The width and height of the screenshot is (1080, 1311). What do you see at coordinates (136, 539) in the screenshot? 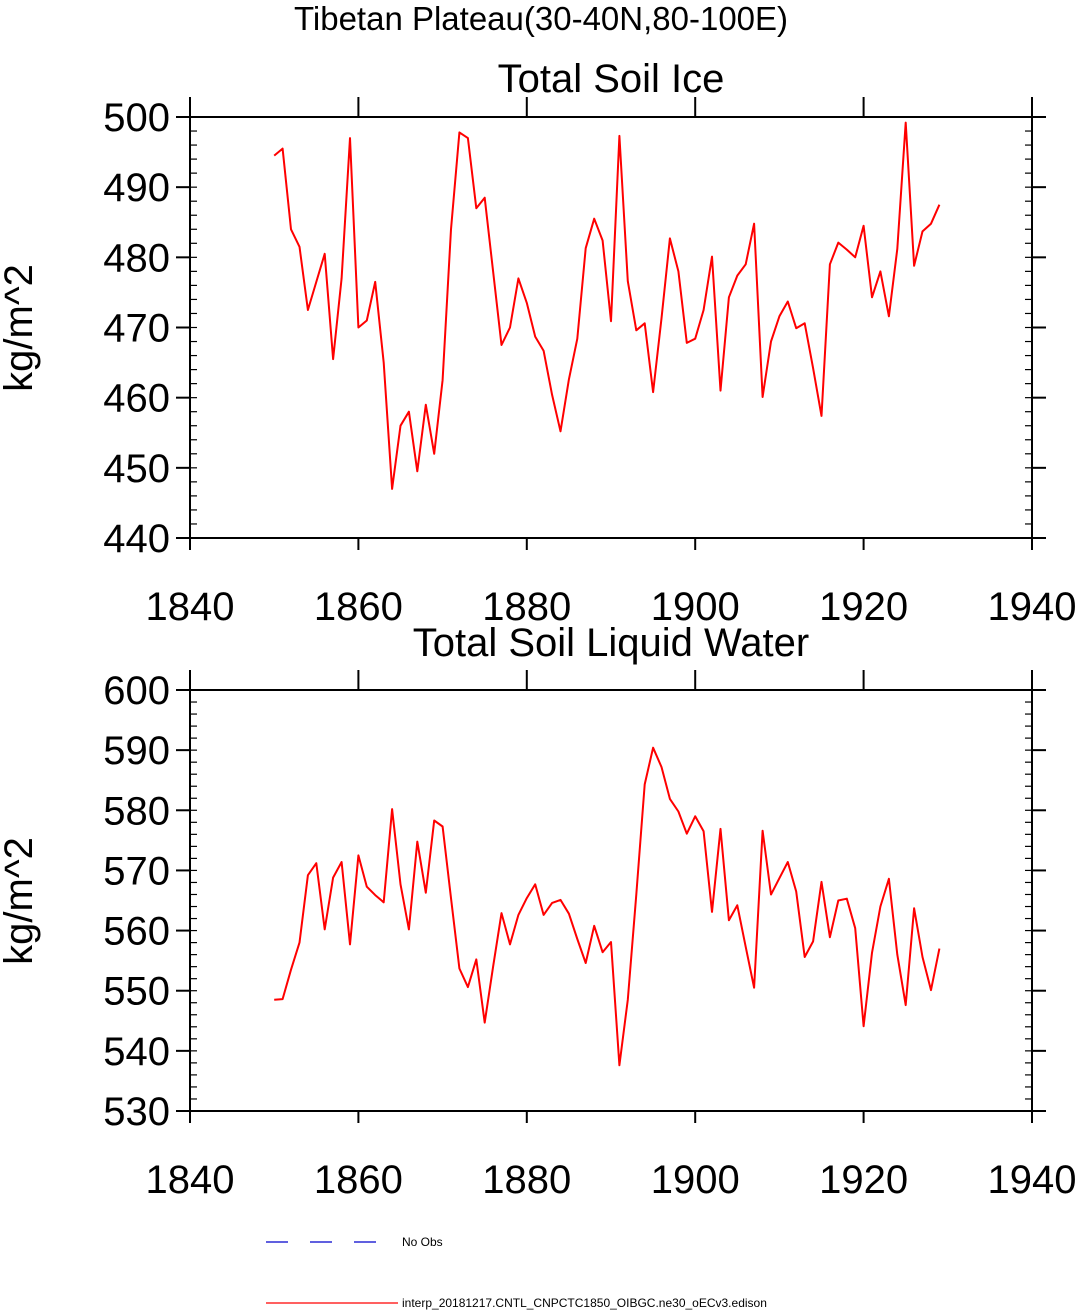
I see `y-tick-label: 440` at bounding box center [136, 539].